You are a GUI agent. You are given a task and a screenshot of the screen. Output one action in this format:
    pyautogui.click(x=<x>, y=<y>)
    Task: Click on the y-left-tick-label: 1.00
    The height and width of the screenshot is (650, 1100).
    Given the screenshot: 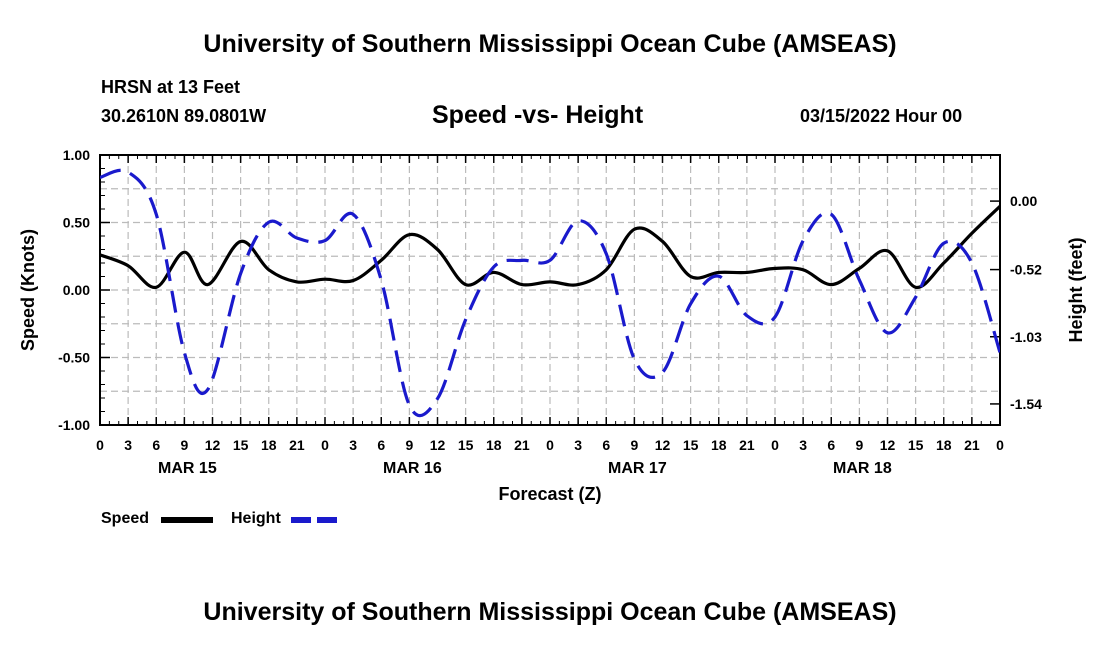 What is the action you would take?
    pyautogui.click(x=76, y=155)
    